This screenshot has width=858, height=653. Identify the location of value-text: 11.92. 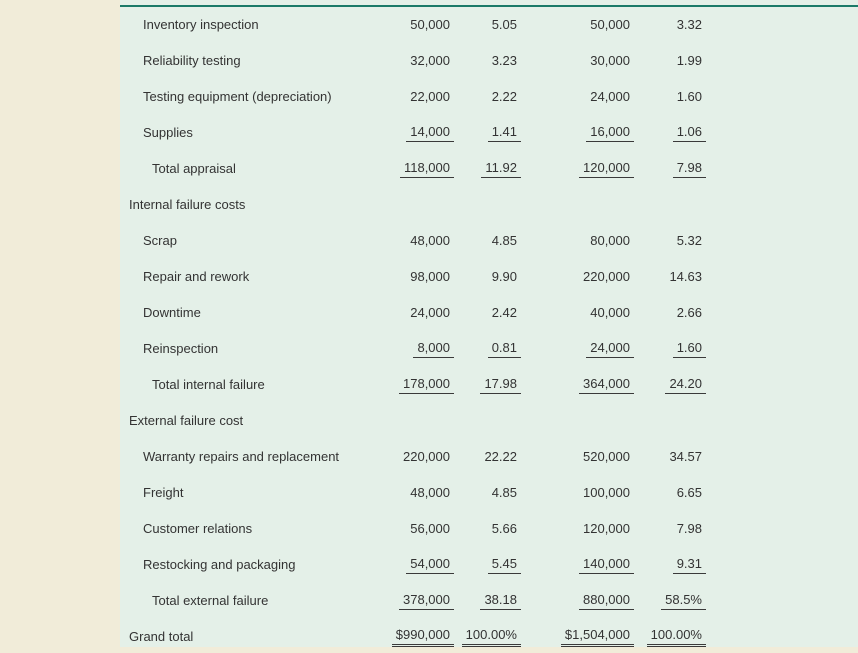
(501, 169).